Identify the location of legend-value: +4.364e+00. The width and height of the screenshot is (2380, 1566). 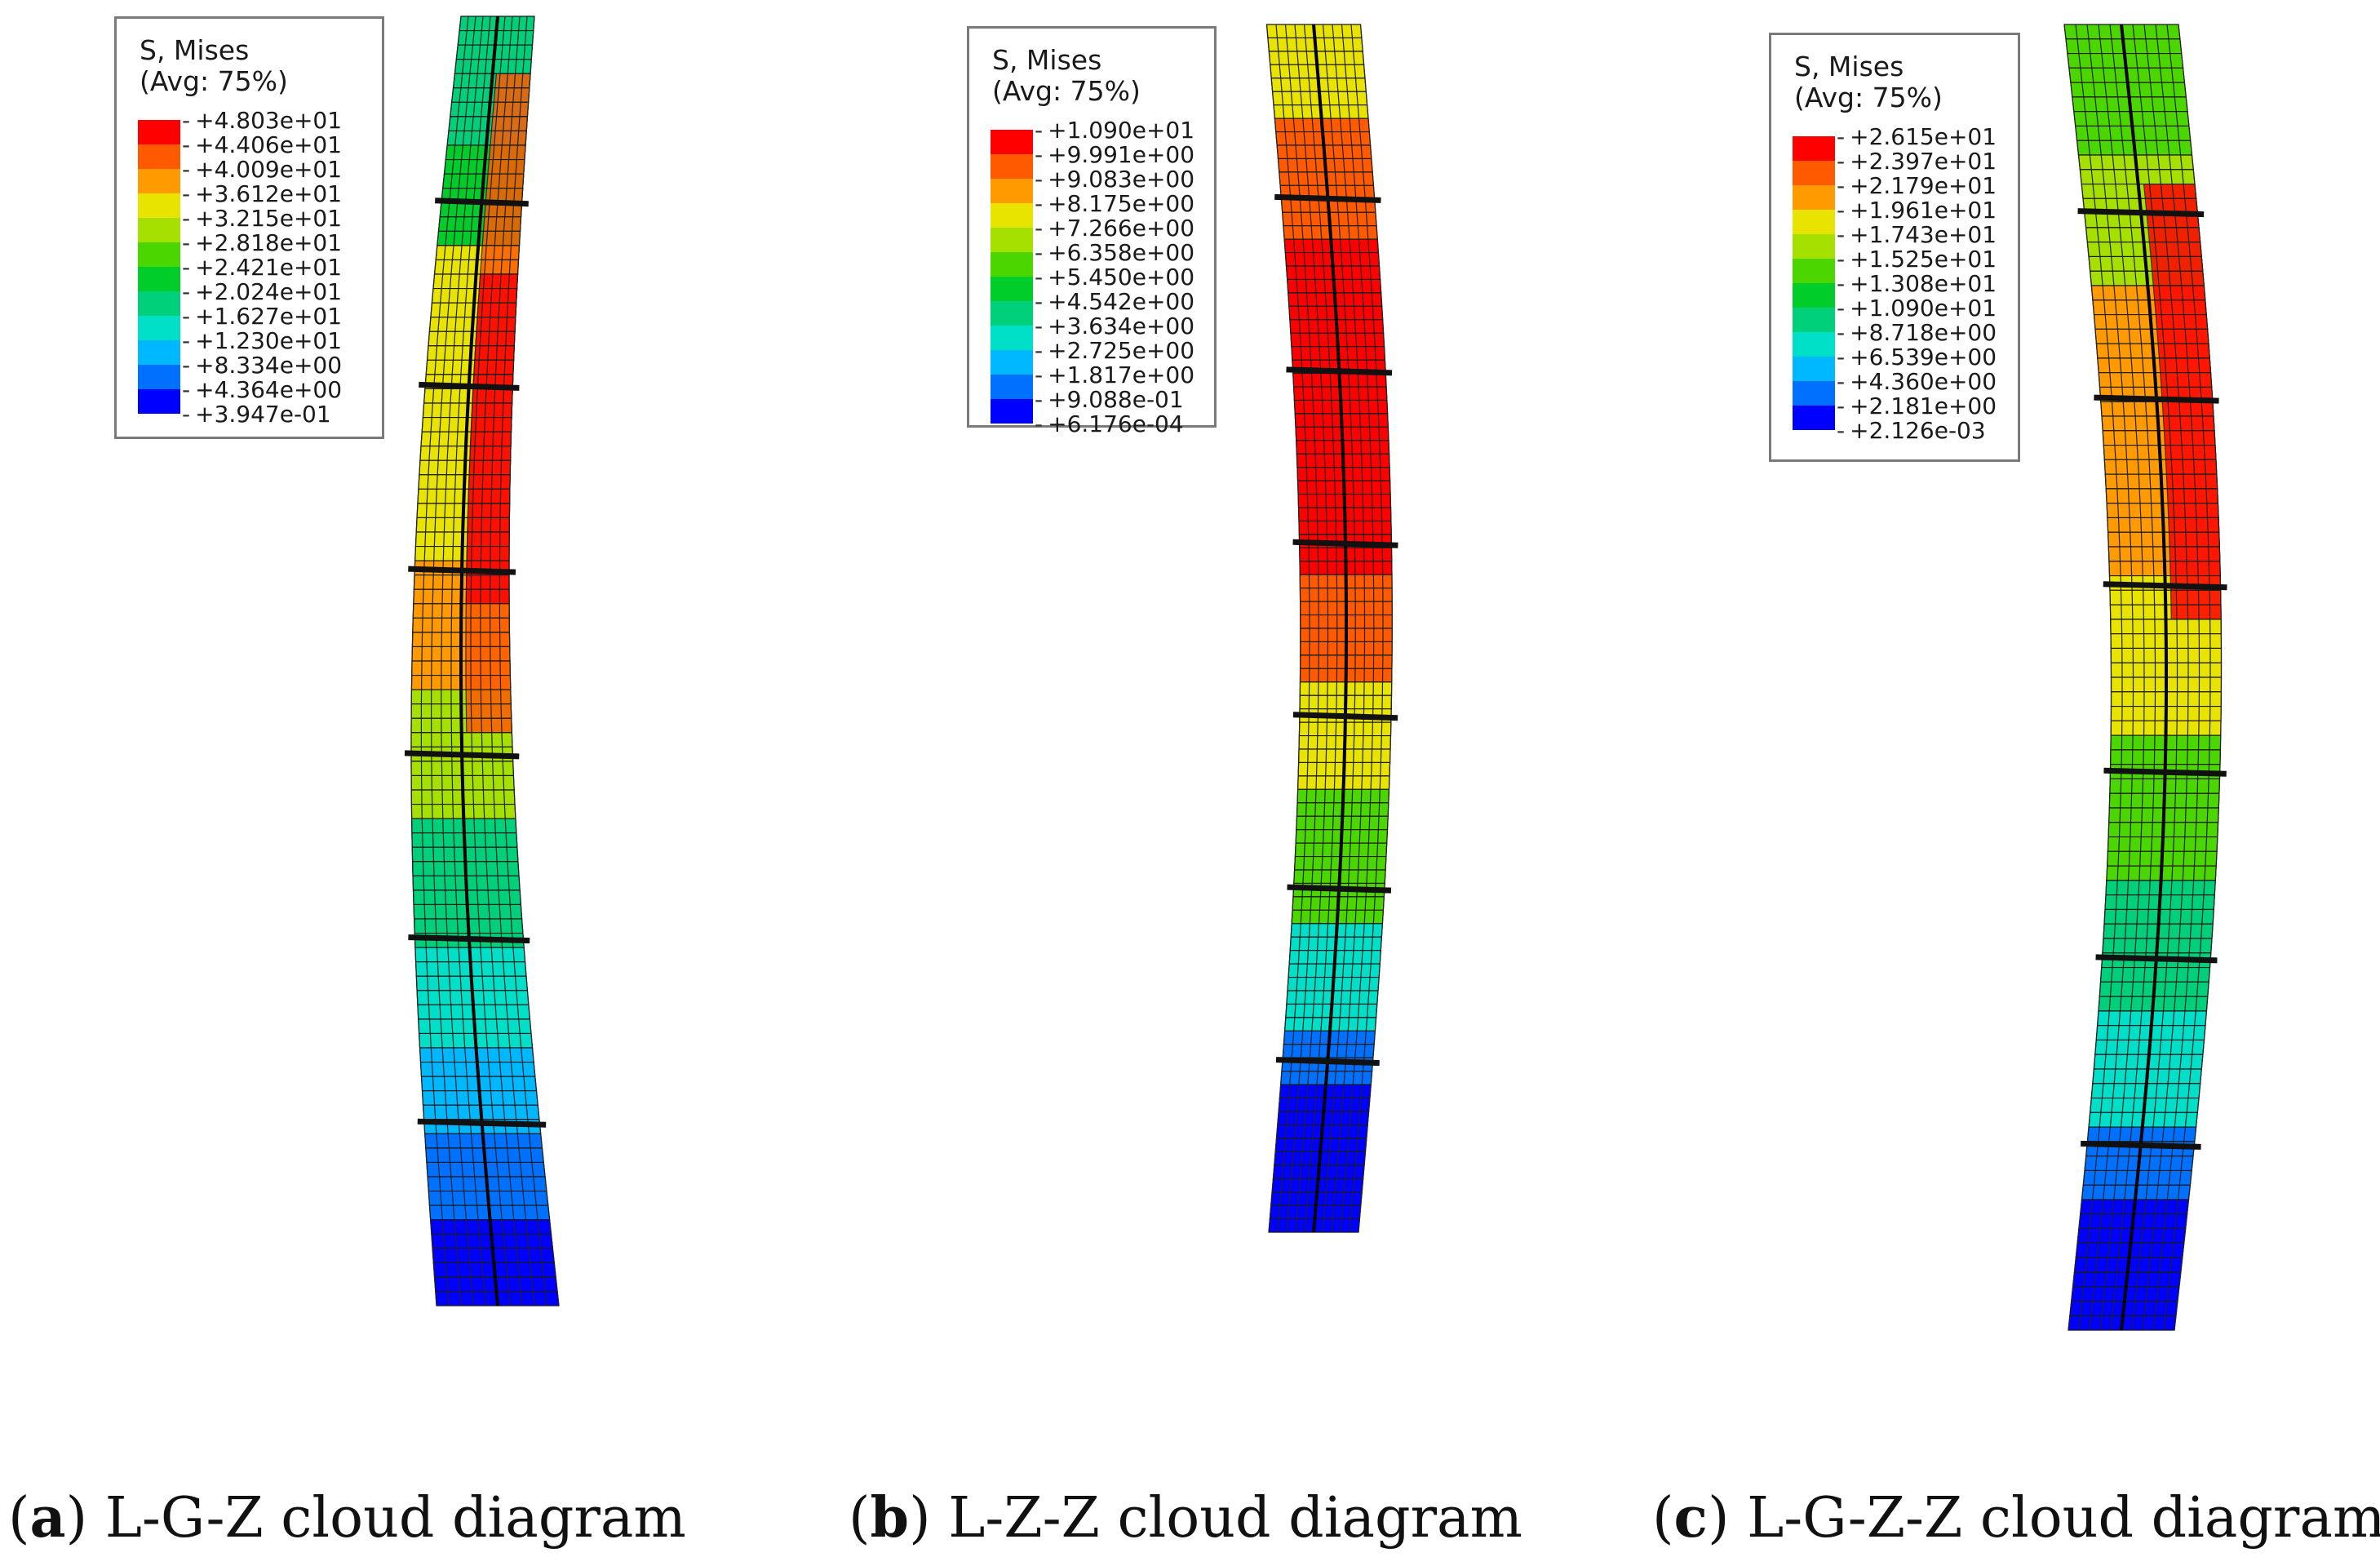
(262, 390).